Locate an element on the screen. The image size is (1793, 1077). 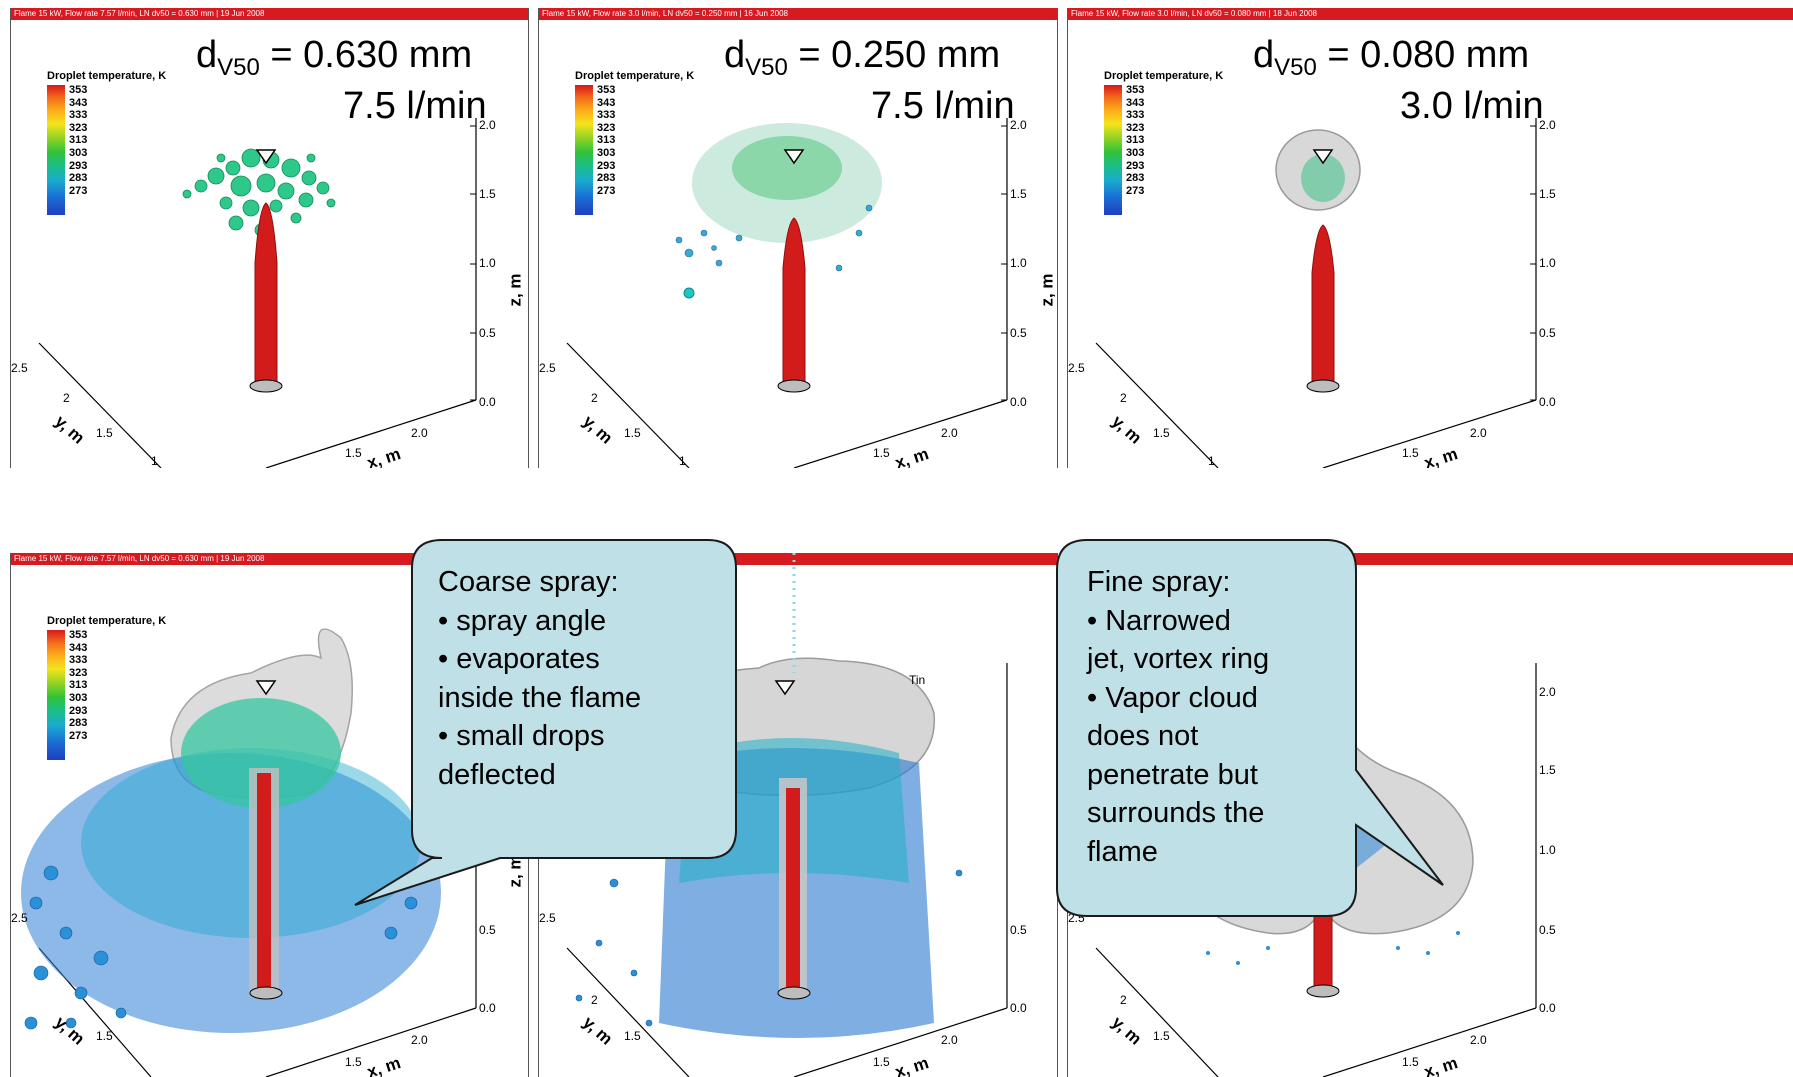
droplet-size-label: dV50 = 0.630 mm is located at coordinates (334, 57).